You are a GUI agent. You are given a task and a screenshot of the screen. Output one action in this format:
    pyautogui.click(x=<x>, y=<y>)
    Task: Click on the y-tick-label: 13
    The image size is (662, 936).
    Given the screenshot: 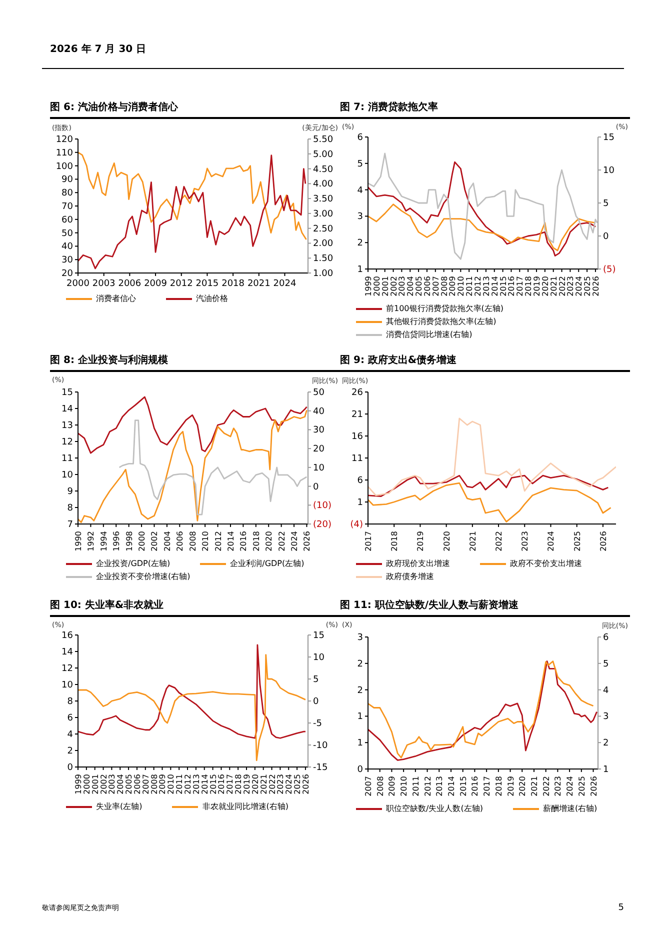 What is the action you would take?
    pyautogui.click(x=67, y=426)
    